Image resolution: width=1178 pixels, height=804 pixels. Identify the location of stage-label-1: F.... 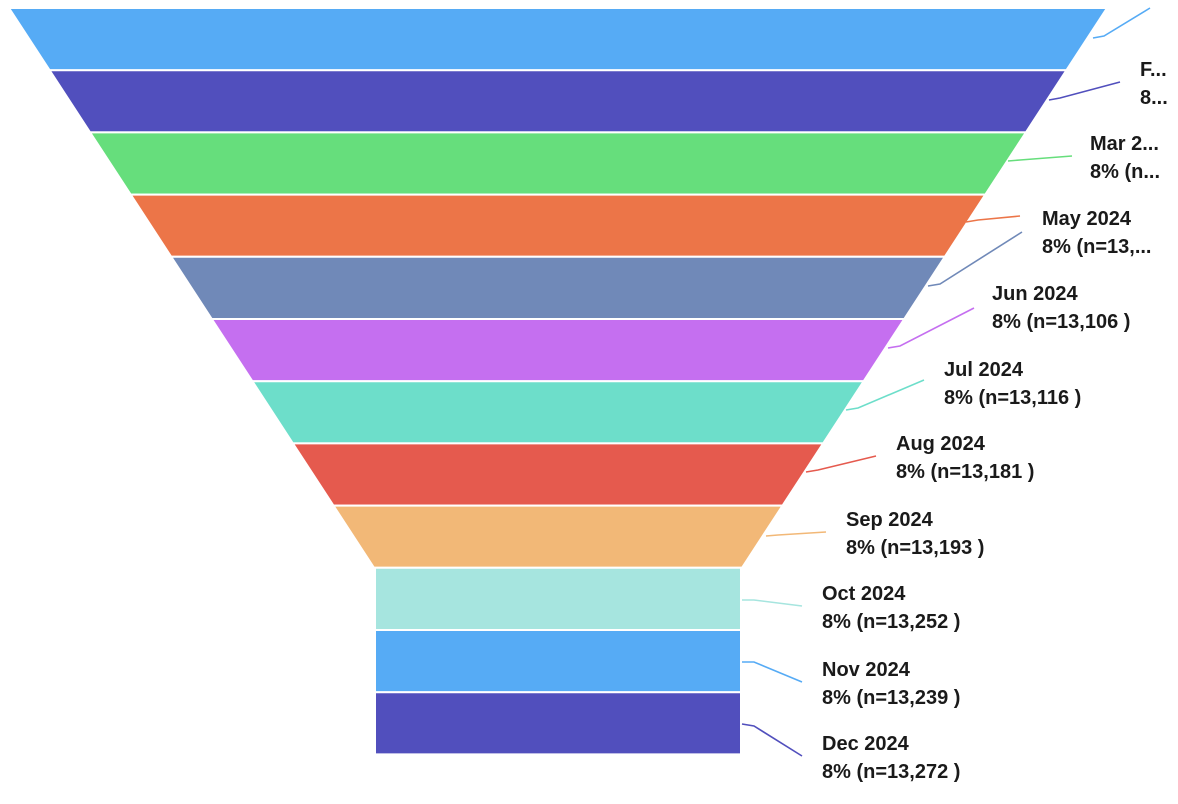
(1153, 70).